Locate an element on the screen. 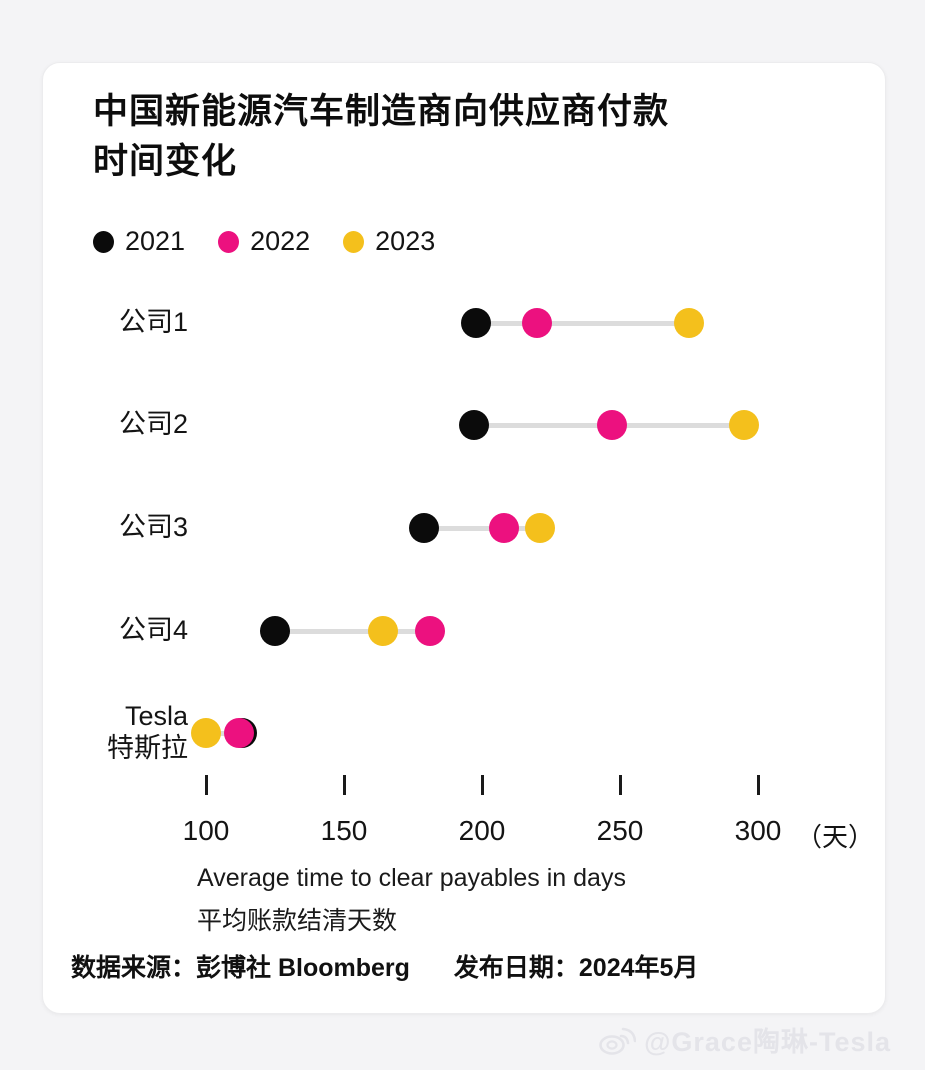 The height and width of the screenshot is (1070, 925). dot-2021-row2 is located at coordinates (473, 425).